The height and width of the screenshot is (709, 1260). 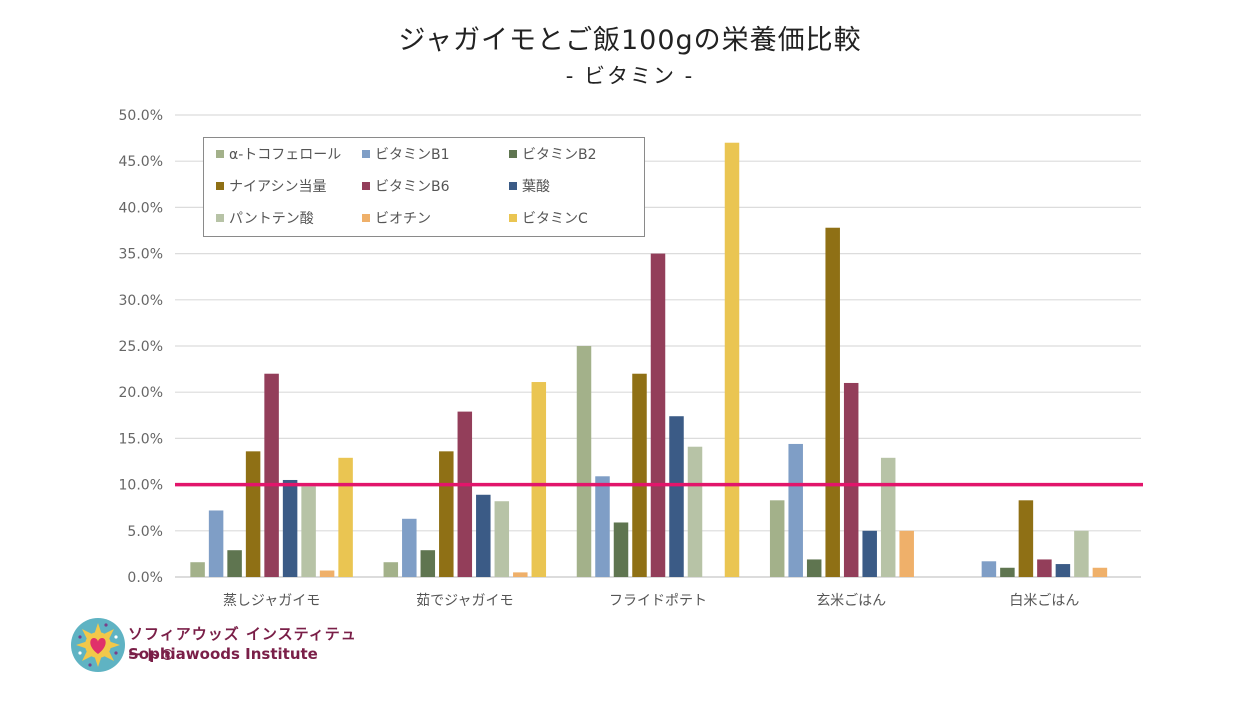 I want to click on legend-item: ビタミンB2, so click(x=553, y=154).